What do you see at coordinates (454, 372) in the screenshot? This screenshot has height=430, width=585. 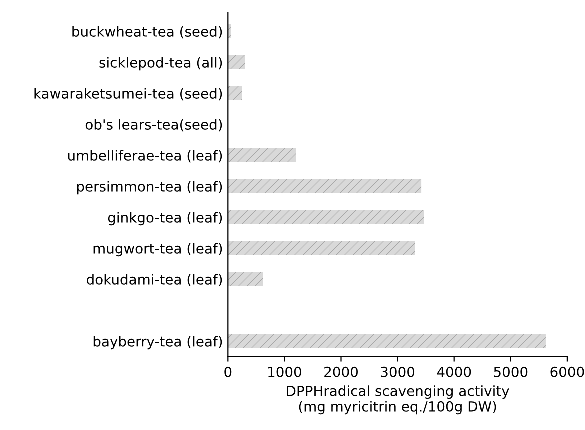 I see `x-tick-label: 4000` at bounding box center [454, 372].